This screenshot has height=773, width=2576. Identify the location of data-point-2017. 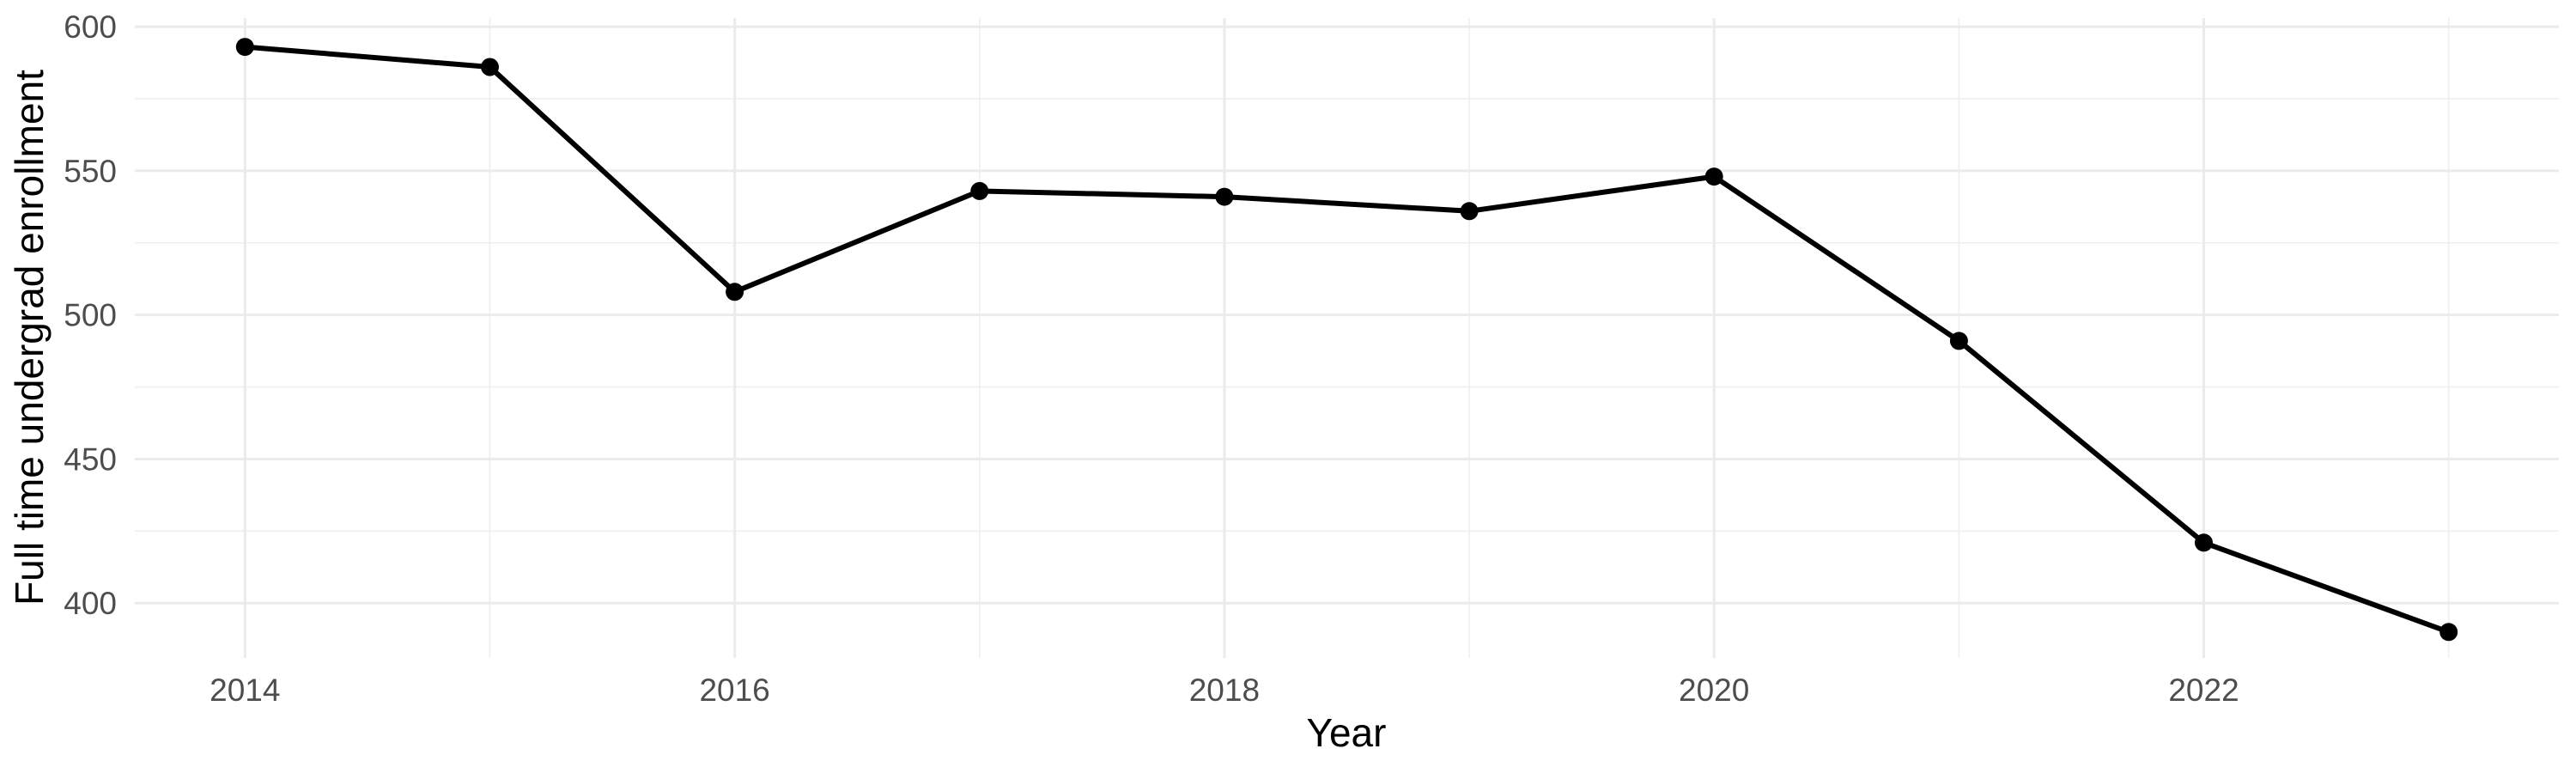
(980, 190).